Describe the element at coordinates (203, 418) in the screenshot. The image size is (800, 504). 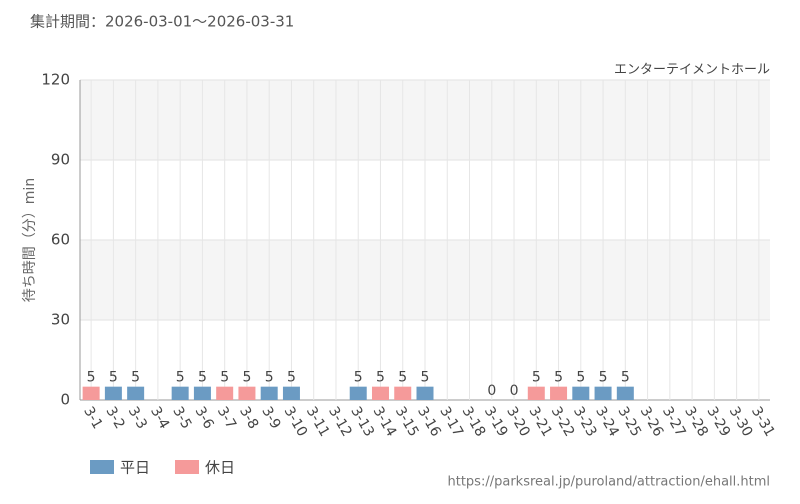
I see `x-tick-label: 3-6` at that location.